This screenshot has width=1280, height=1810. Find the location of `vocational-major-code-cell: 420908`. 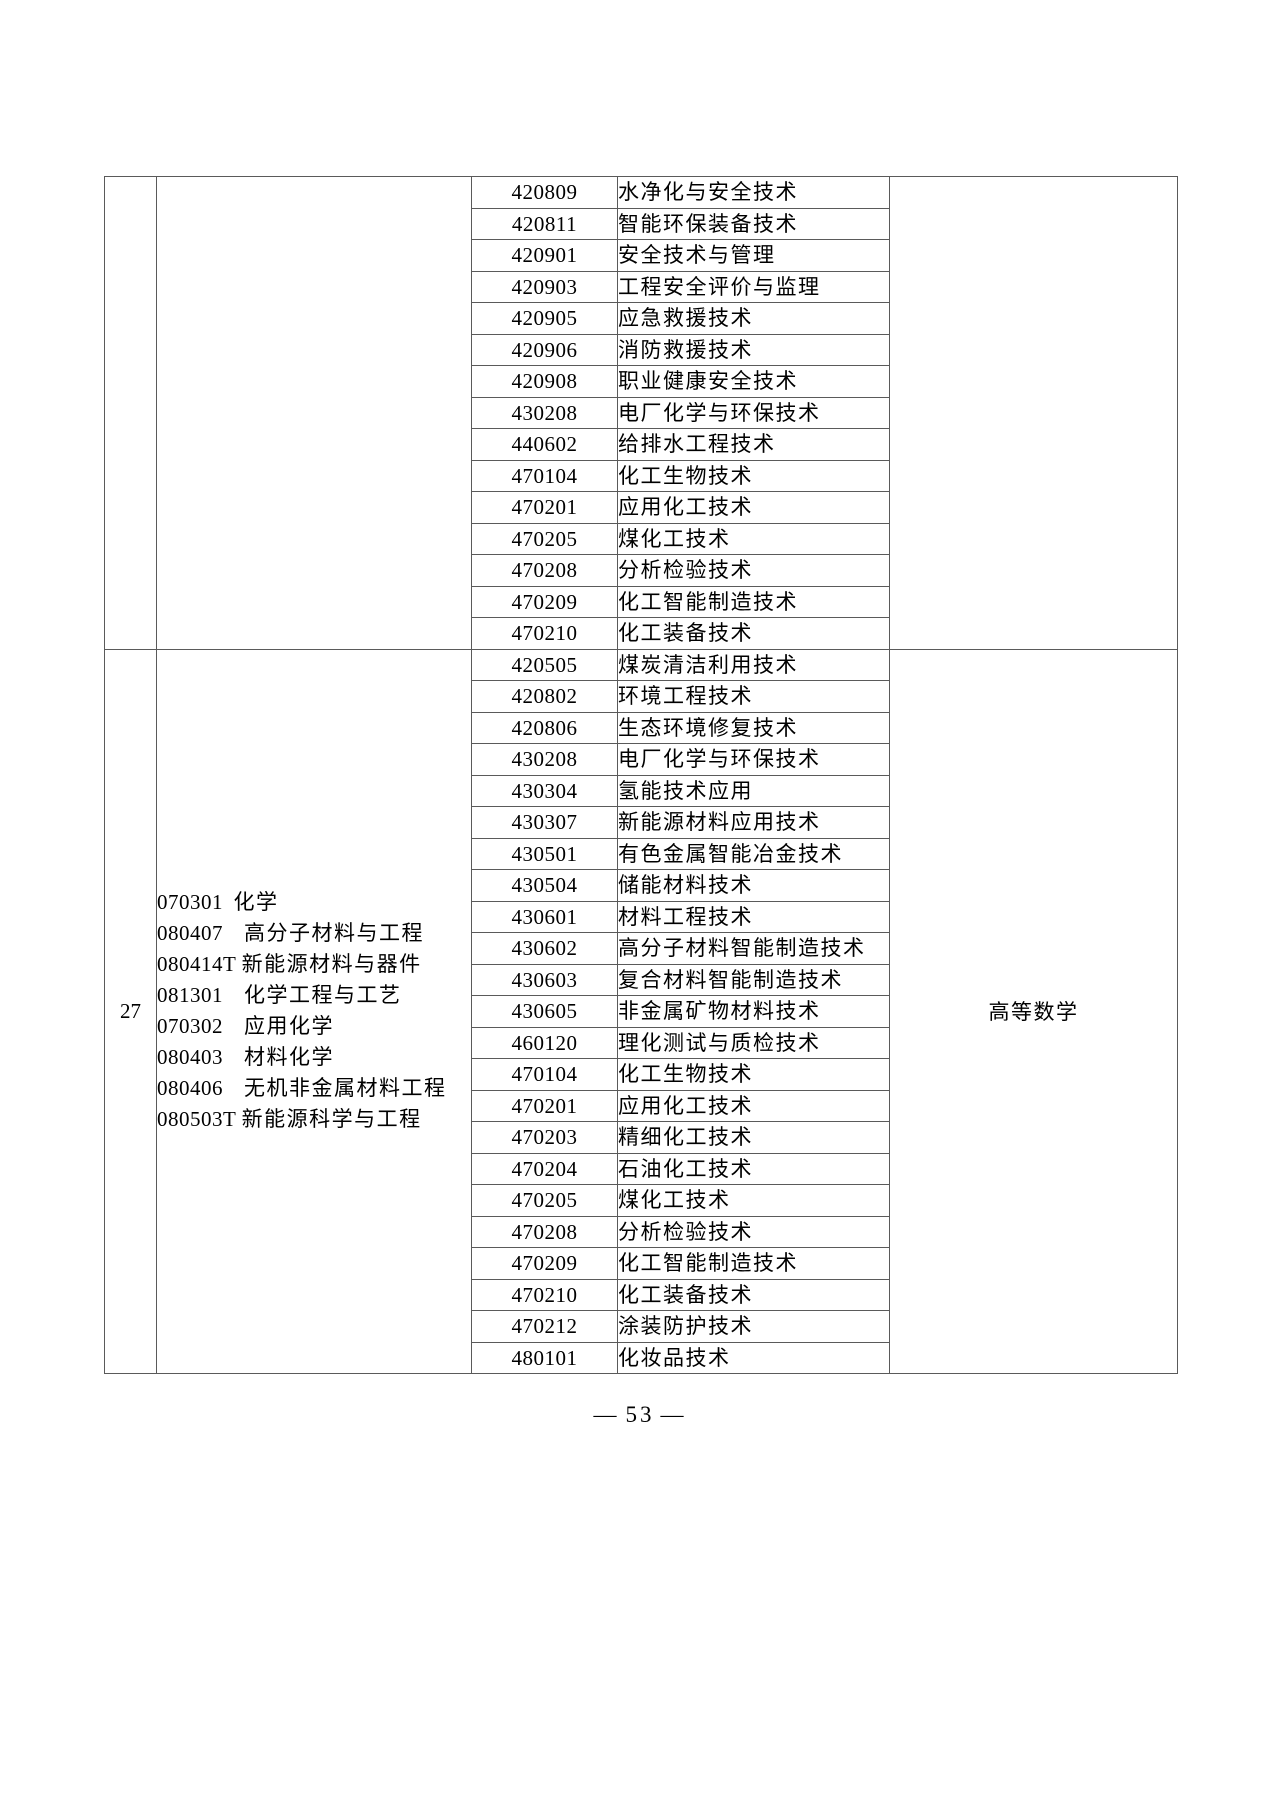

vocational-major-code-cell: 420908 is located at coordinates (544, 381).